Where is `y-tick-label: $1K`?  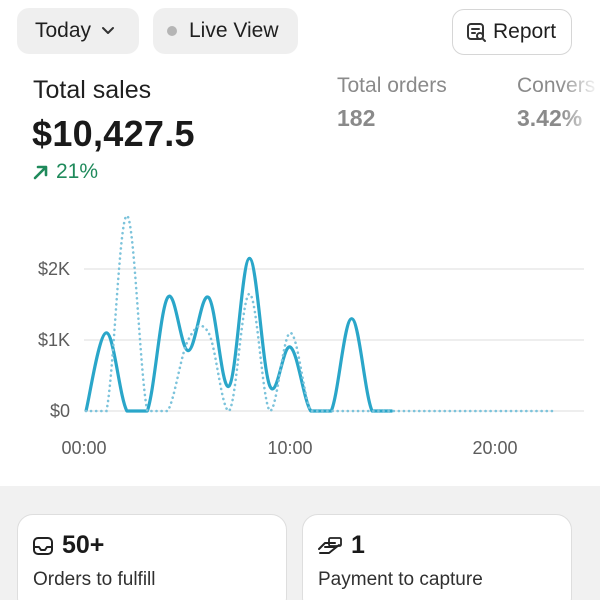
y-tick-label: $1K is located at coordinates (54, 340).